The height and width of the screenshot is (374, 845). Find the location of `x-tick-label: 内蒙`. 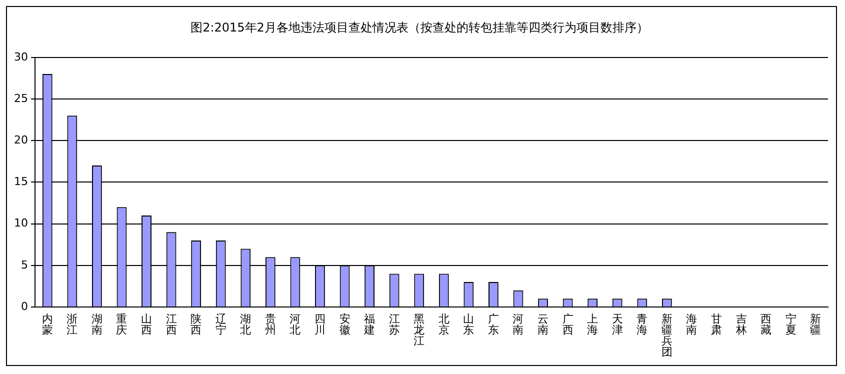

x-tick-label: 内蒙 is located at coordinates (47, 324).